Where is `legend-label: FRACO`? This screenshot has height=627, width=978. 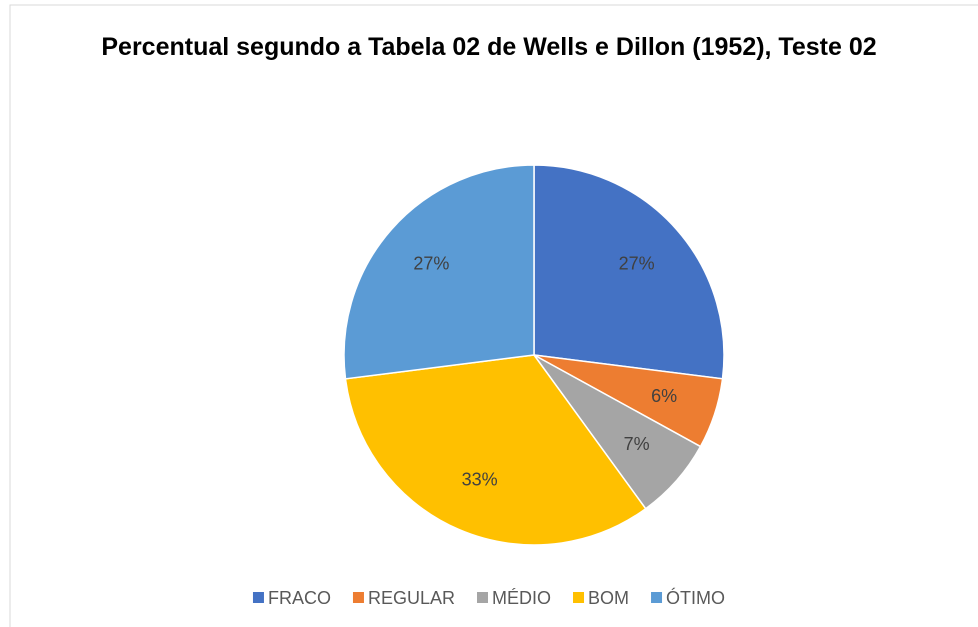
legend-label: FRACO is located at coordinates (299, 598).